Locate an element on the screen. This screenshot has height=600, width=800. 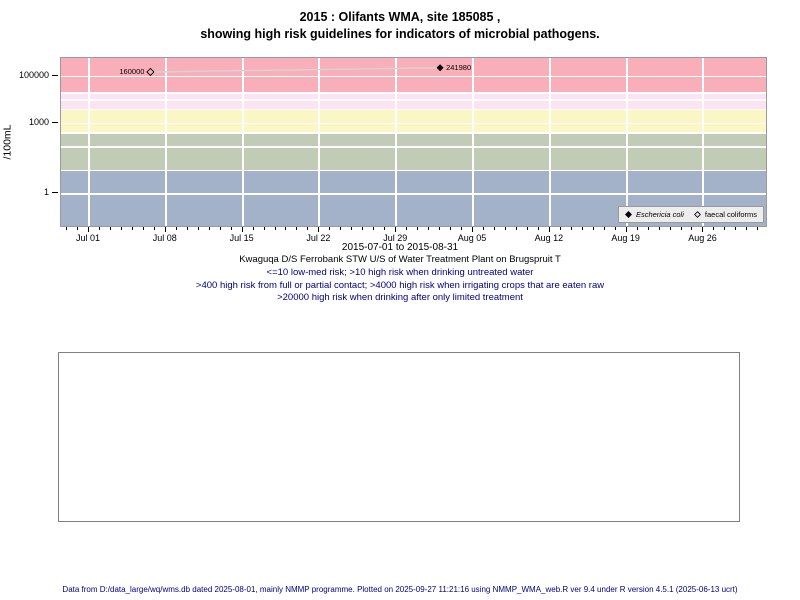
legend-label-faecal-coliforms: faecal coliforms is located at coordinates (730, 214).